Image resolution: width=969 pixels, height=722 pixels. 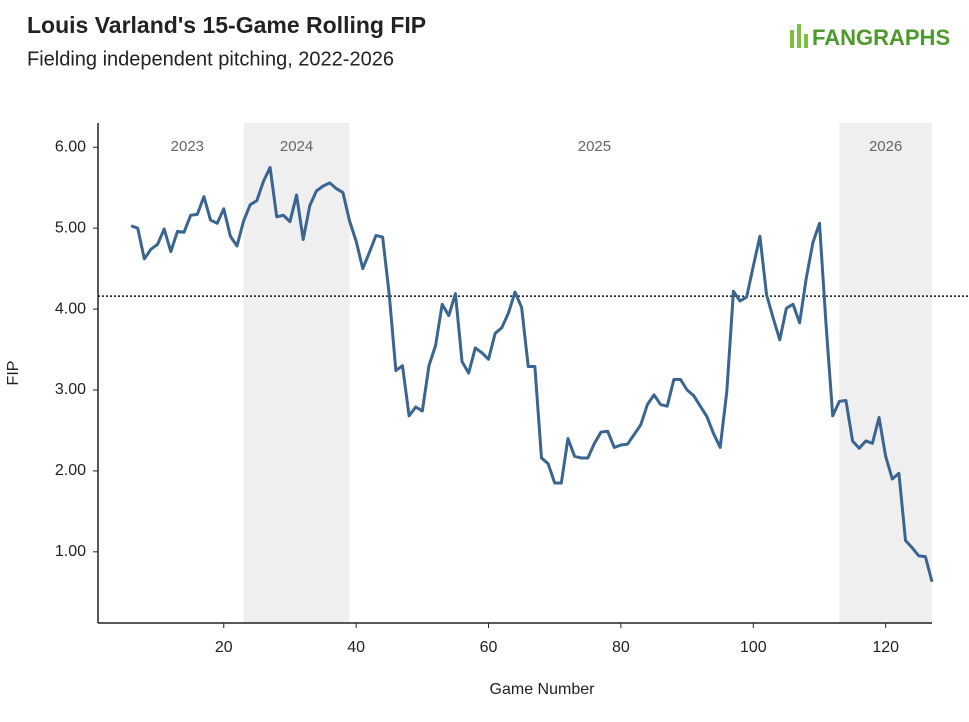 I want to click on y-tick-label: 5.00, so click(x=70, y=227).